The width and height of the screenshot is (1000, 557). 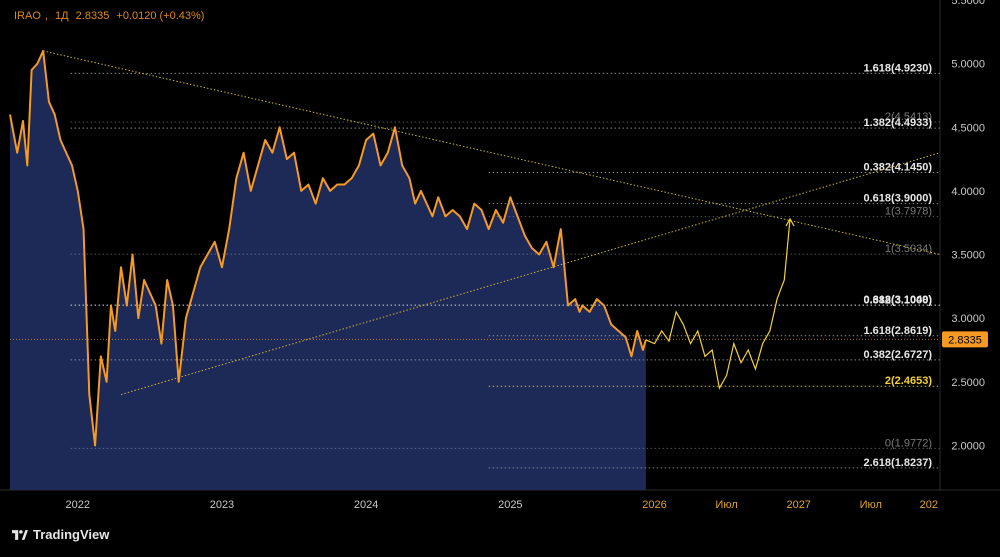 What do you see at coordinates (654, 505) in the screenshot?
I see `time-axis-label: 2026` at bounding box center [654, 505].